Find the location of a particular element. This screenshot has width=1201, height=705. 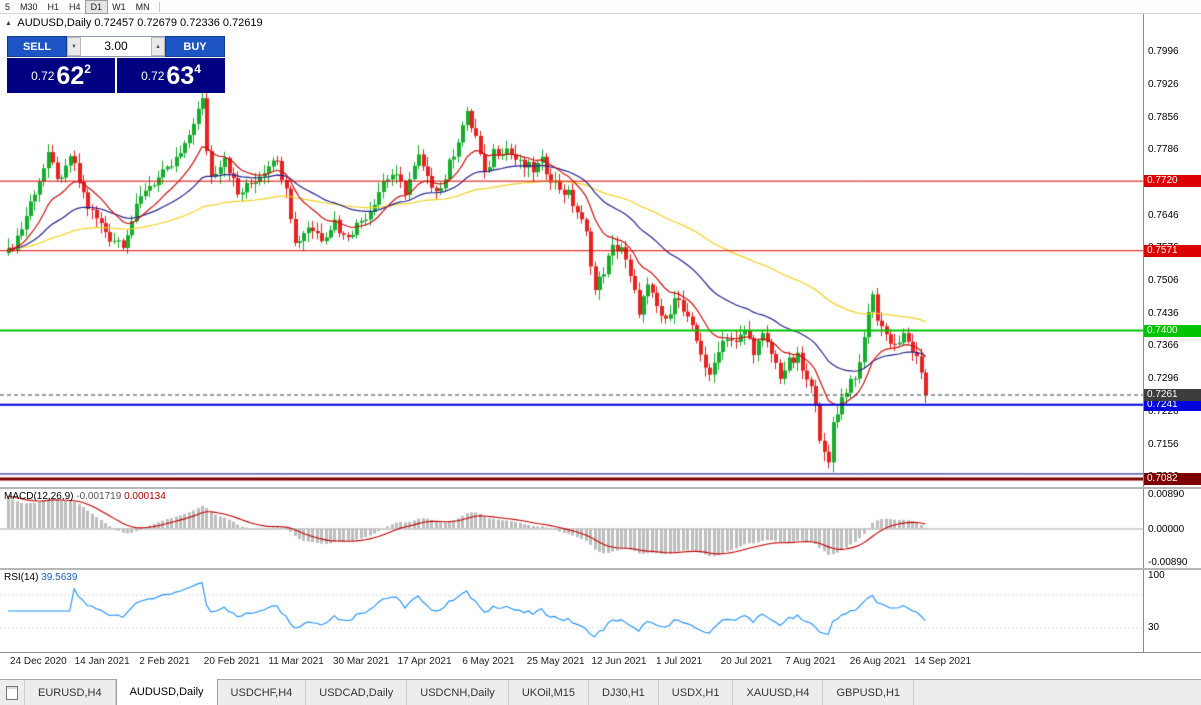

macd-label: MACD(12,26,9) -0.001719 0.000134 is located at coordinates (85, 496).